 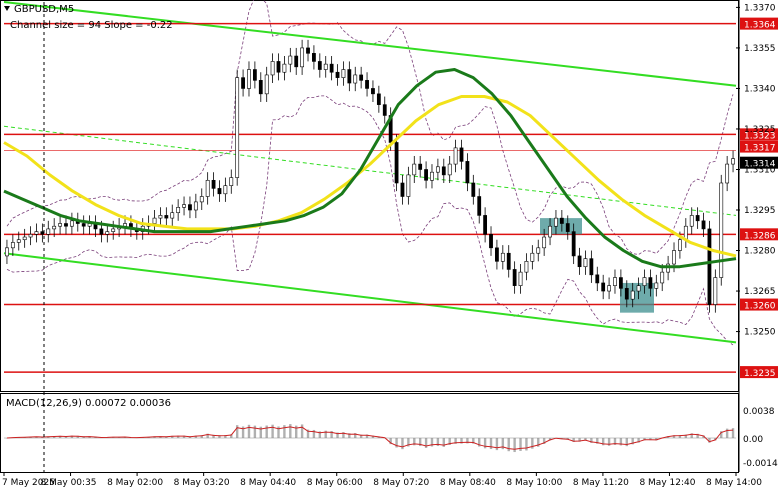 What do you see at coordinates (760, 333) in the screenshot?
I see `y-tick-label: 1.3250` at bounding box center [760, 333].